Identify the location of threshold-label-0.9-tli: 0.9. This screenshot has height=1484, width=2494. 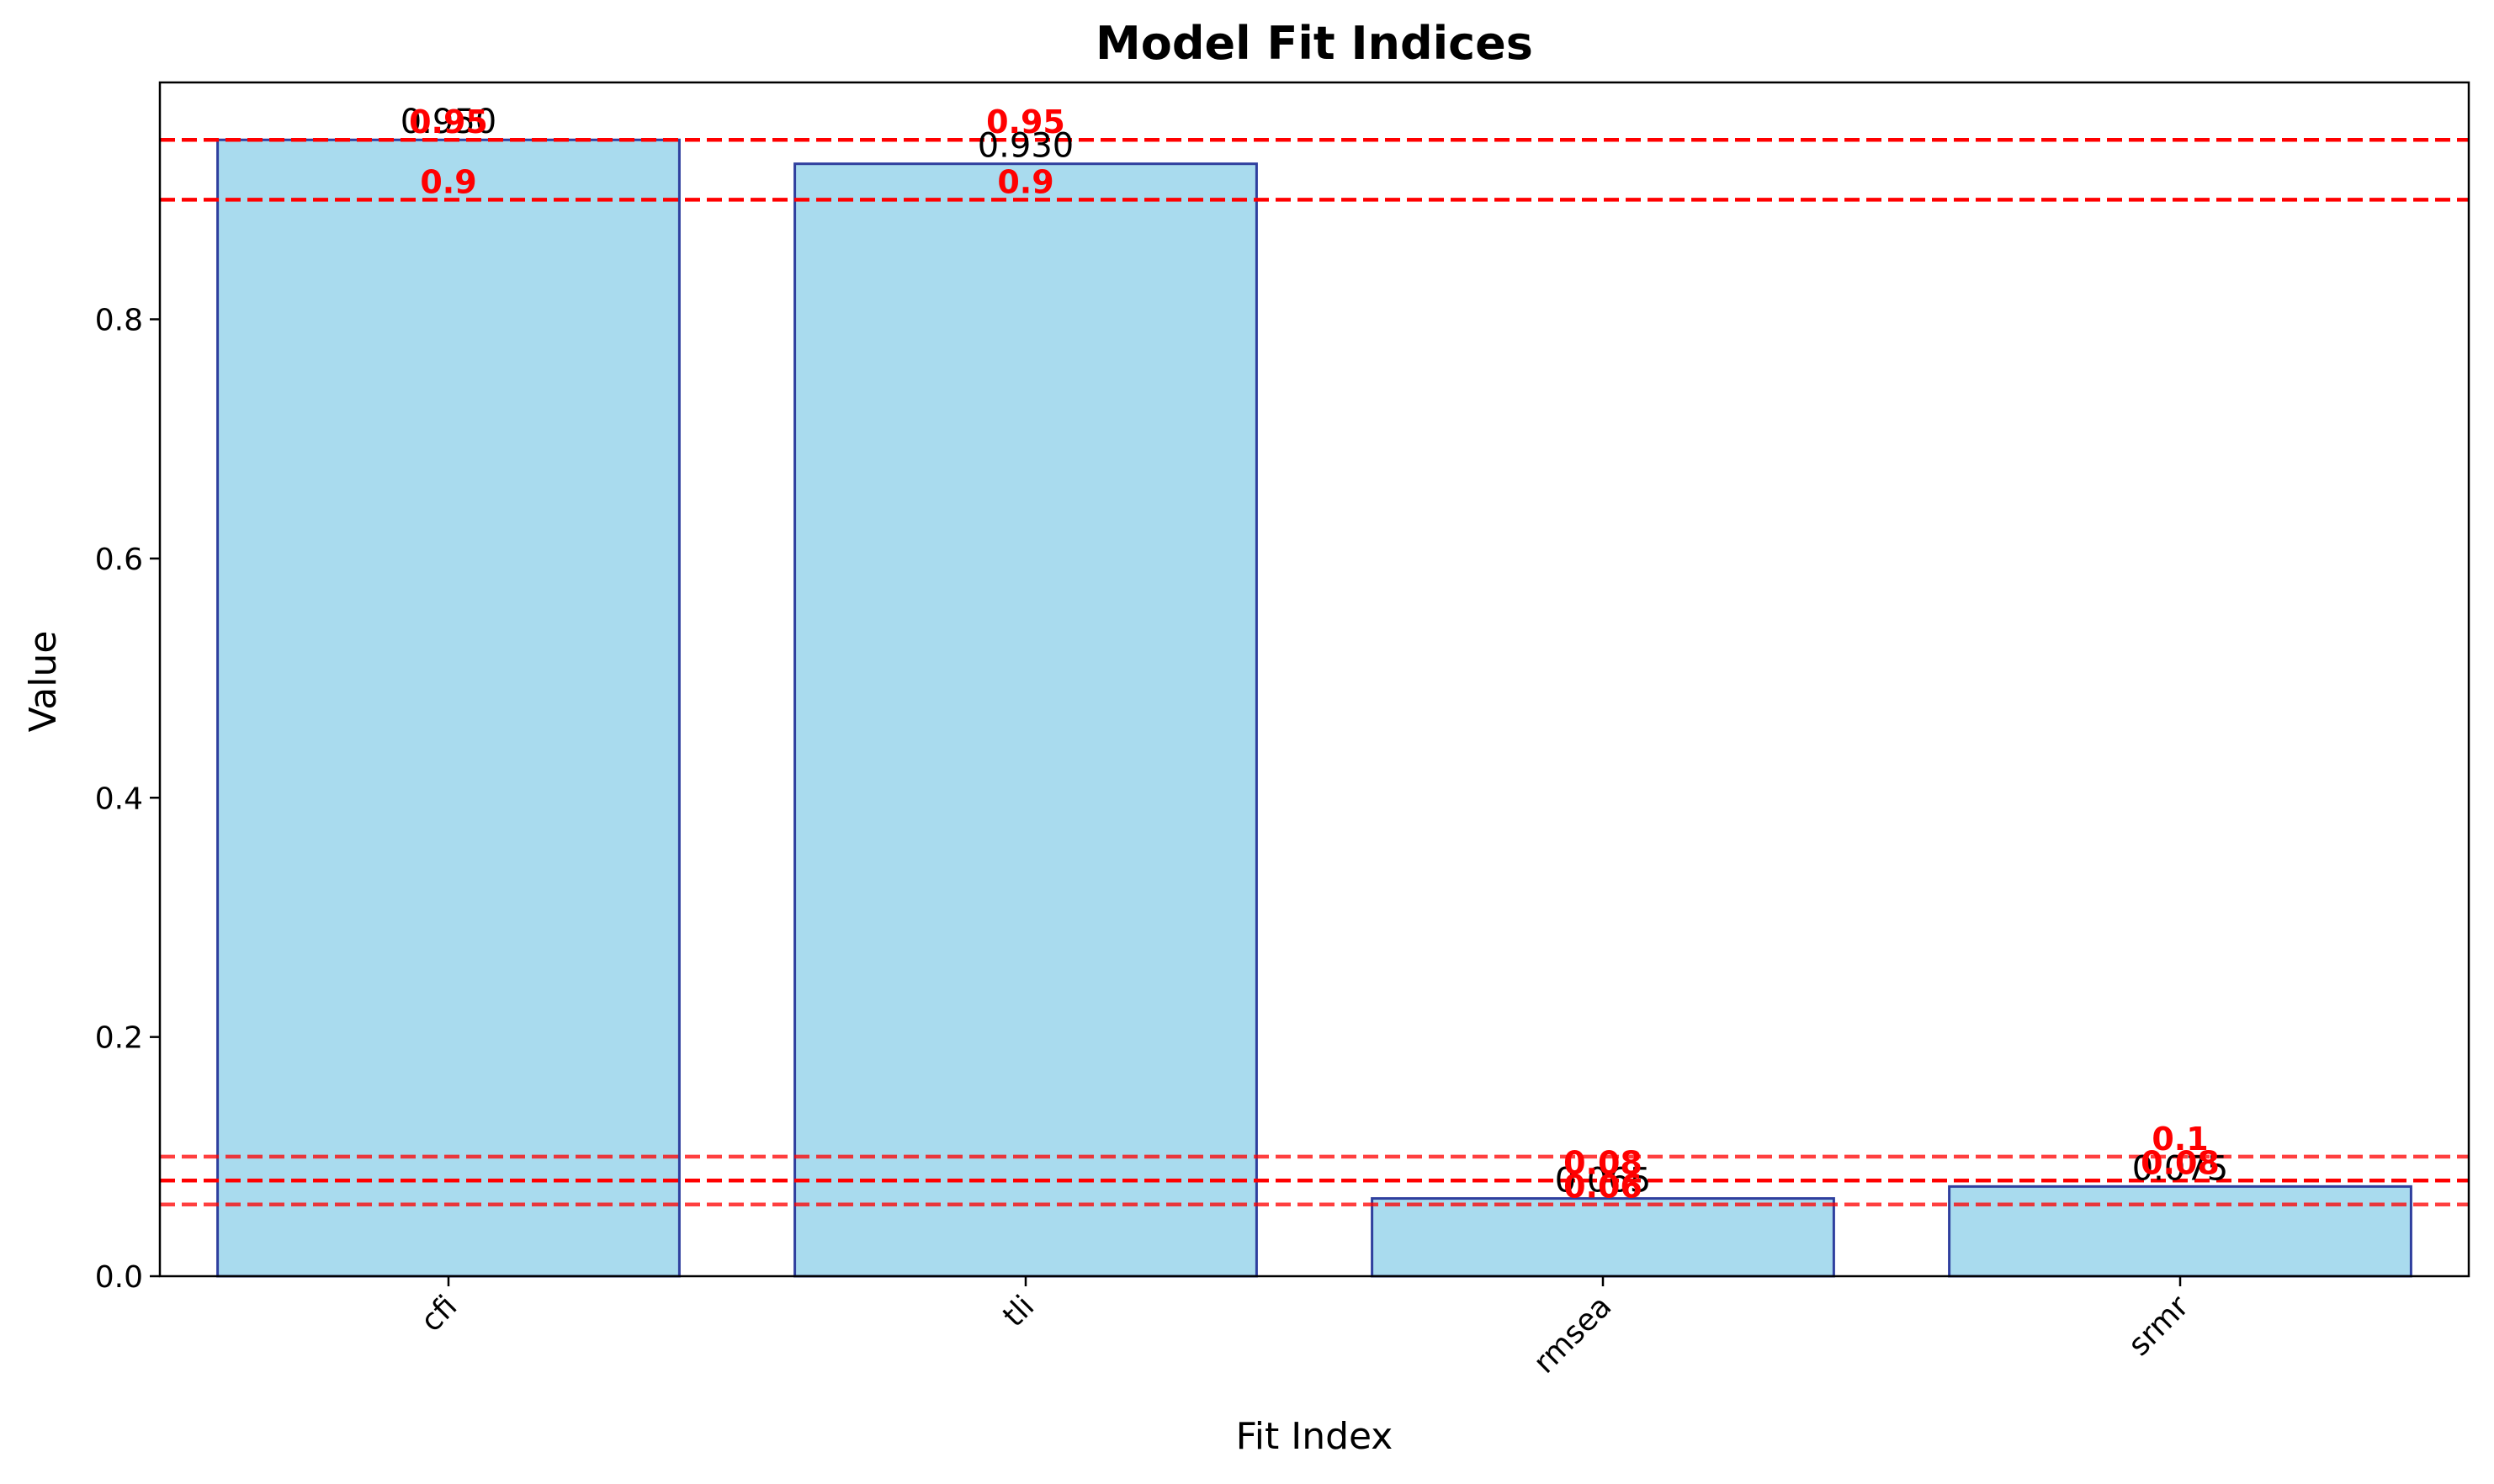
(1025, 181).